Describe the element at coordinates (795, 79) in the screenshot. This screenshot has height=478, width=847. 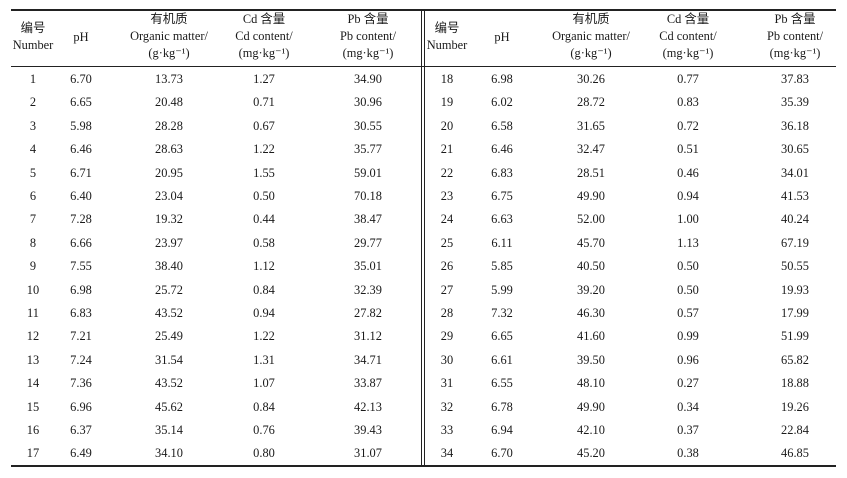
I see `cell-pb: 37.83` at that location.